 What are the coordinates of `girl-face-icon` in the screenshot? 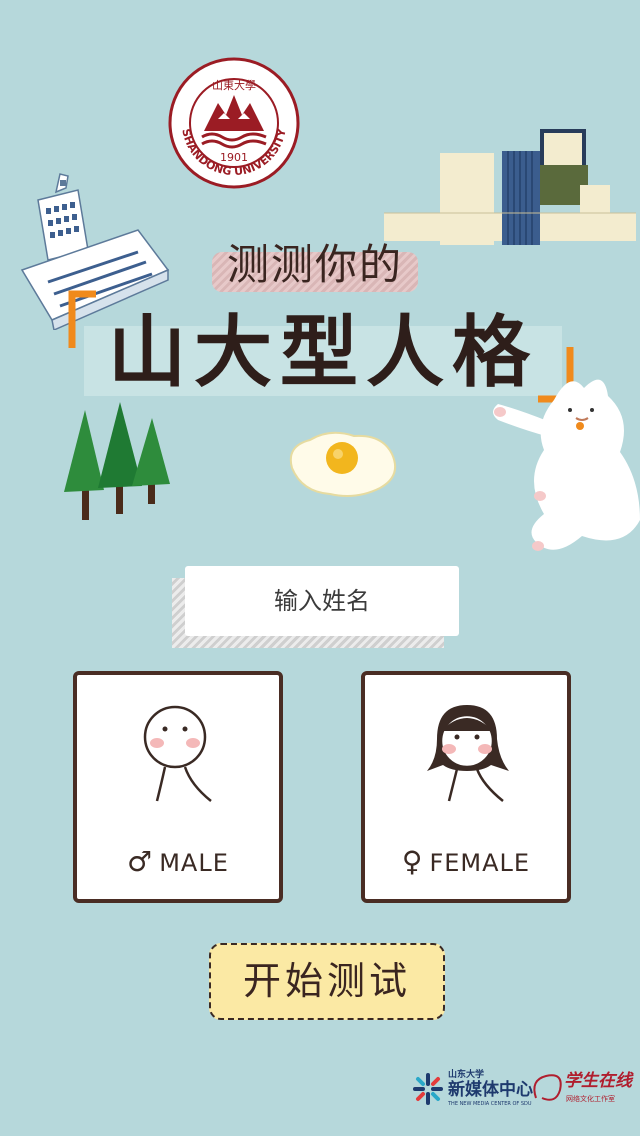 It's located at (468, 753).